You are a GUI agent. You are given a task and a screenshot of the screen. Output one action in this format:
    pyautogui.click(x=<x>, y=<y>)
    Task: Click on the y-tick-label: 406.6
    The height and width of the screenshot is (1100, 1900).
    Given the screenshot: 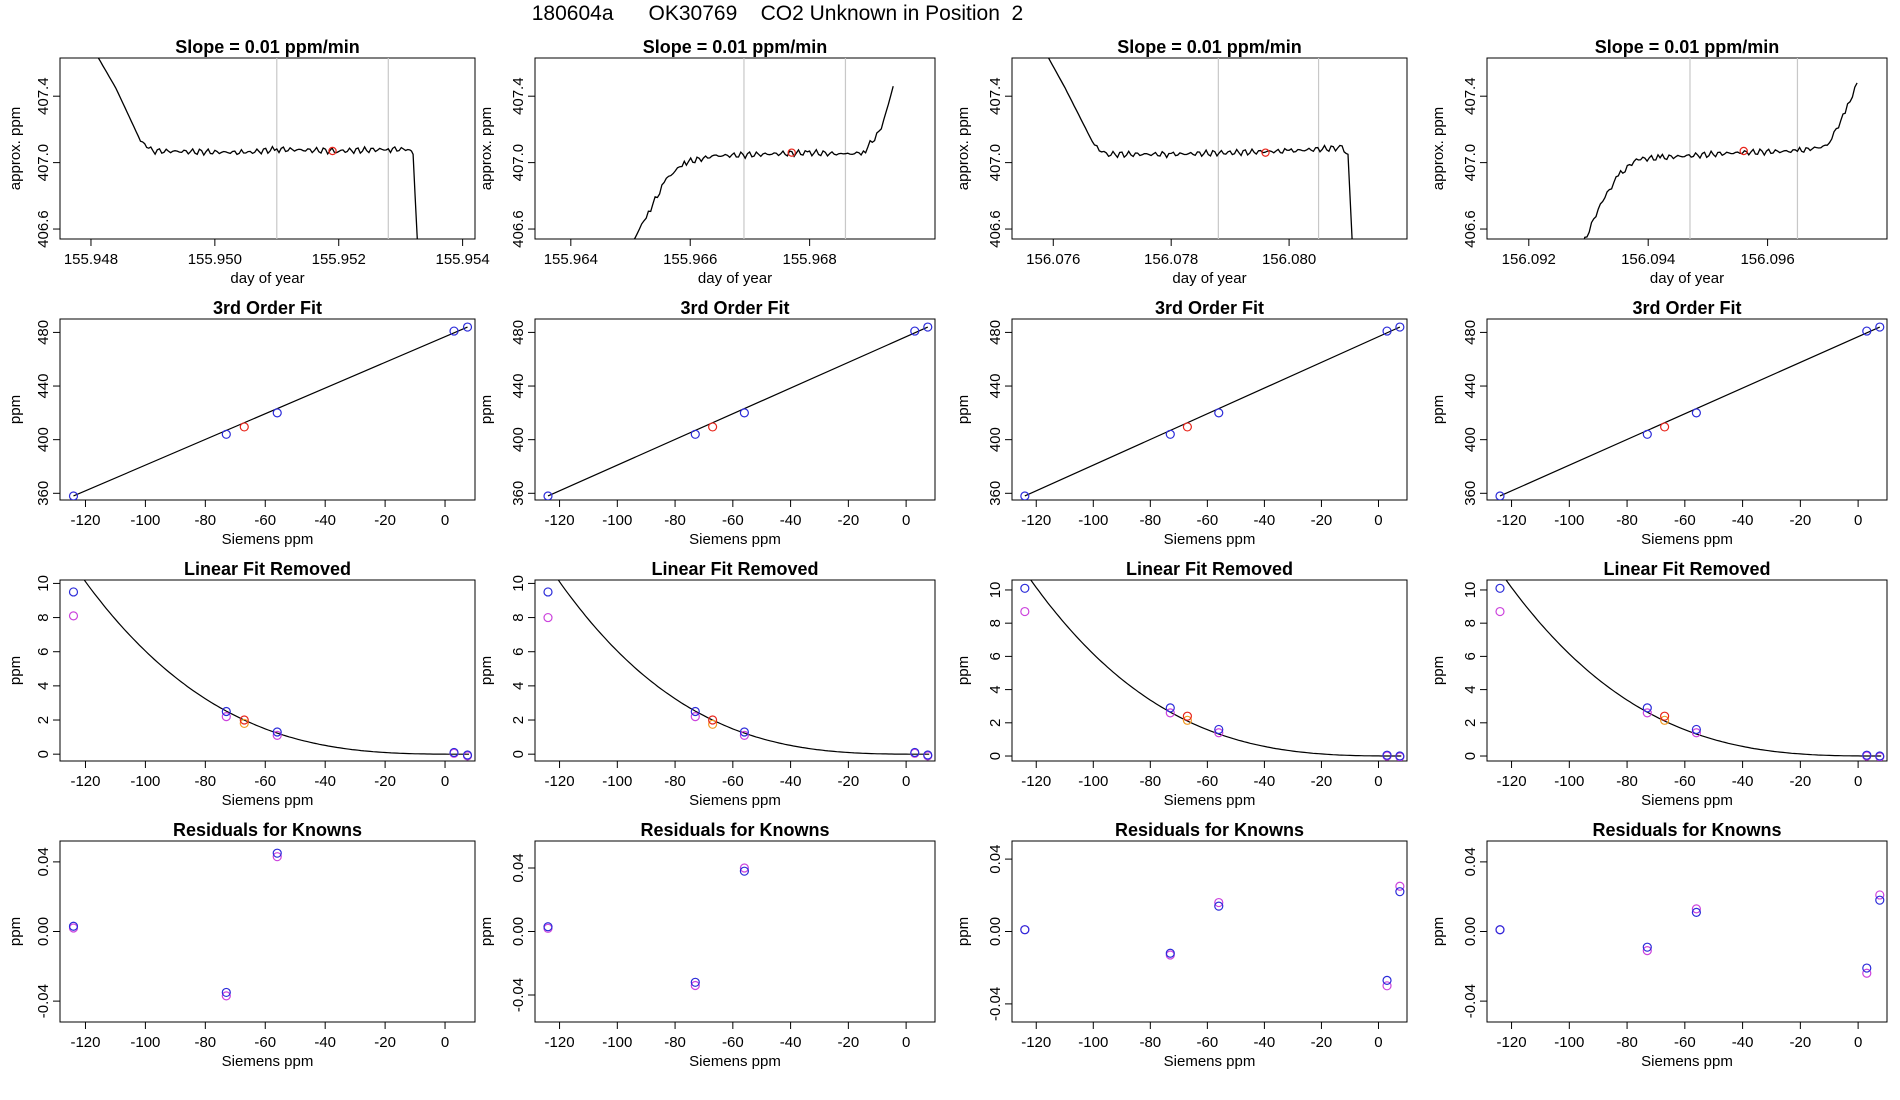 What is the action you would take?
    pyautogui.click(x=1470, y=229)
    